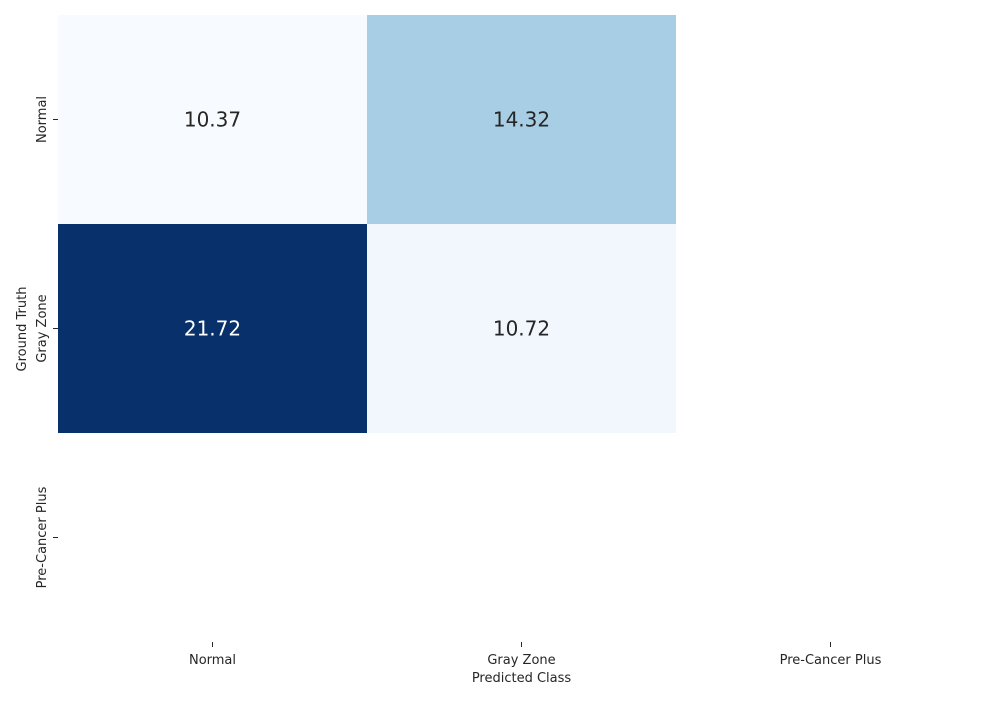  I want to click on y-tick-label-gray-zone: Gray Zone, so click(42, 328).